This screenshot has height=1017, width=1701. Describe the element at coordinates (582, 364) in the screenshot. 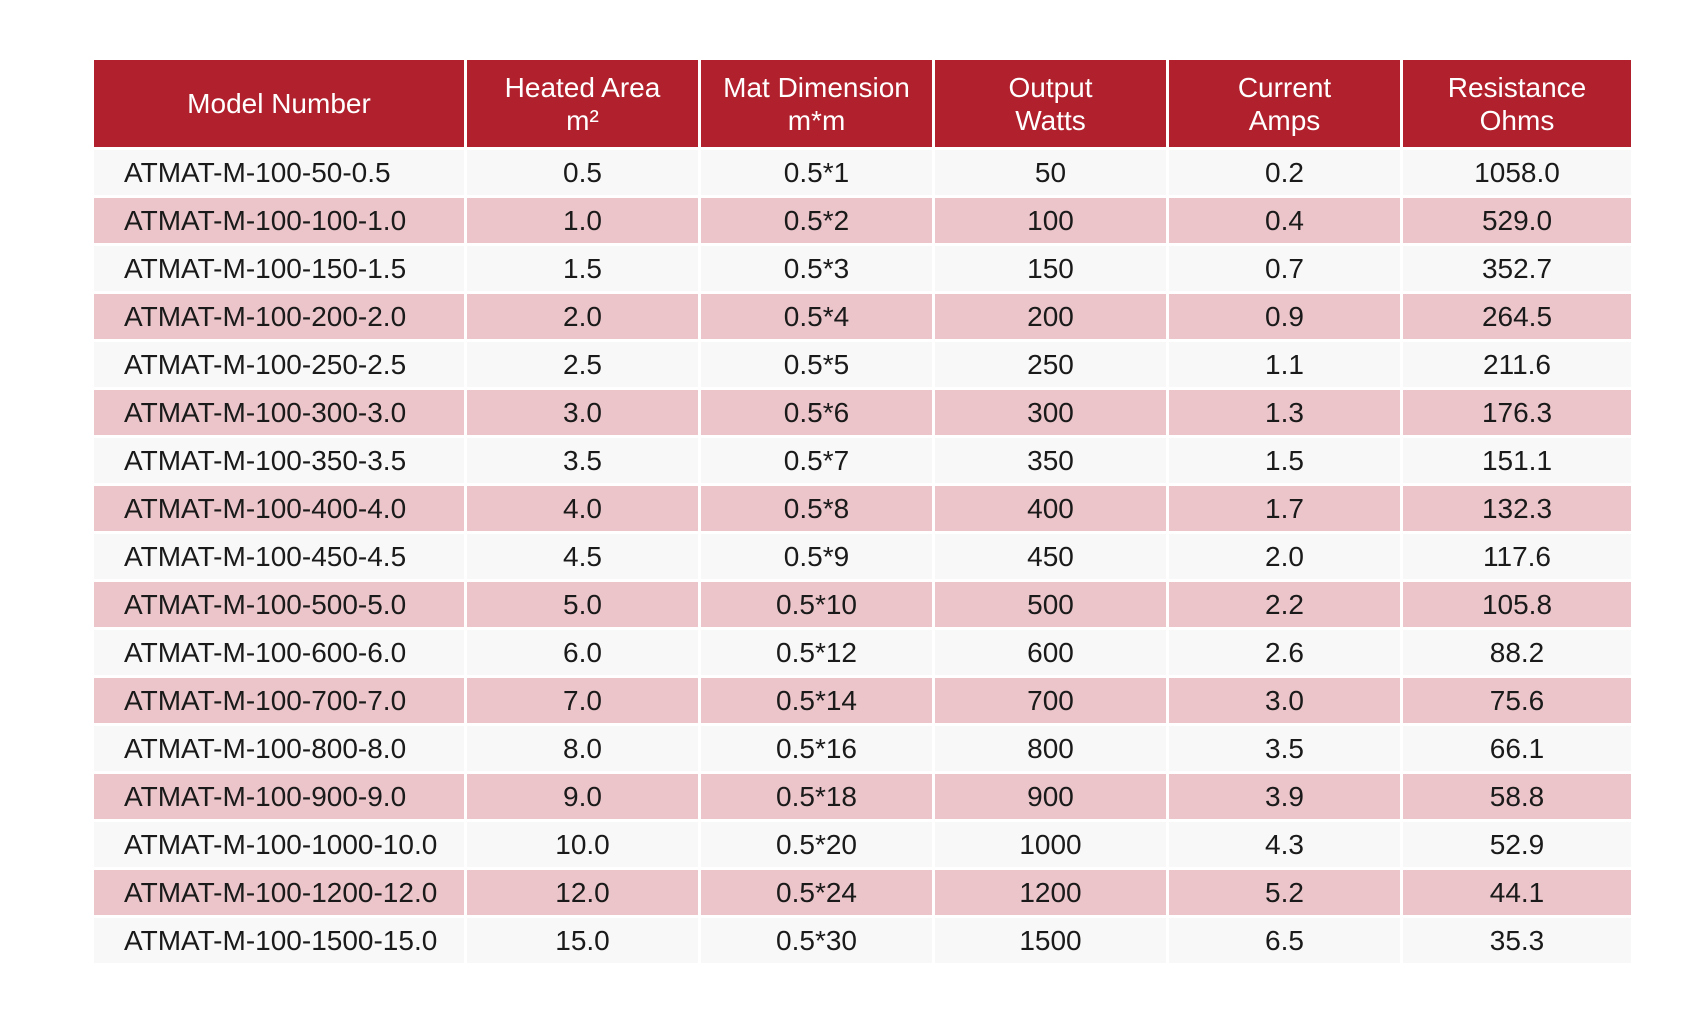

I see `heated-area-cell: 2.5` at that location.